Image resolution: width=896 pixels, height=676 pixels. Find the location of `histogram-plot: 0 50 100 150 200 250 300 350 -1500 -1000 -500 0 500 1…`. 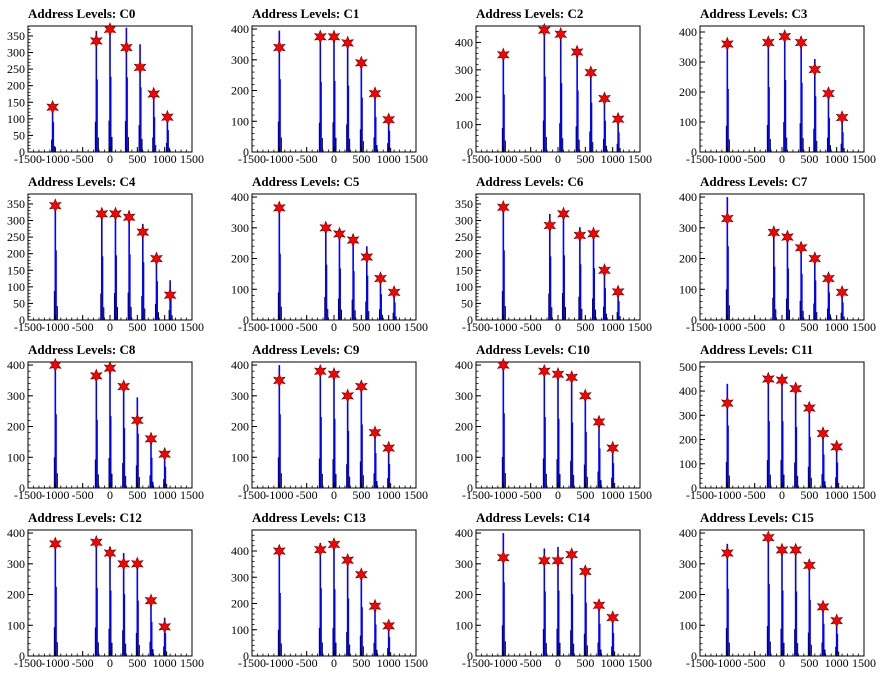

histogram-plot: 0 50 100 150 200 250 300 350 -1500 -1000 -500 0 500 1… is located at coordinates (105, 93).